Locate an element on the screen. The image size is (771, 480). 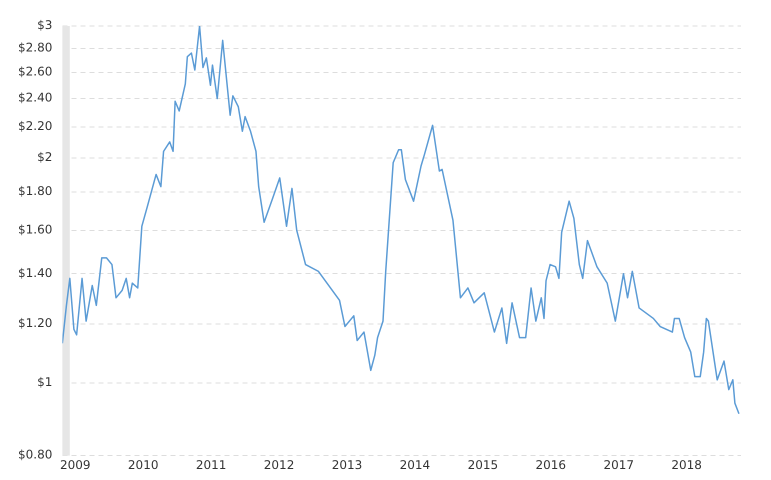
x-tick-label: 2016 is located at coordinates (551, 465).